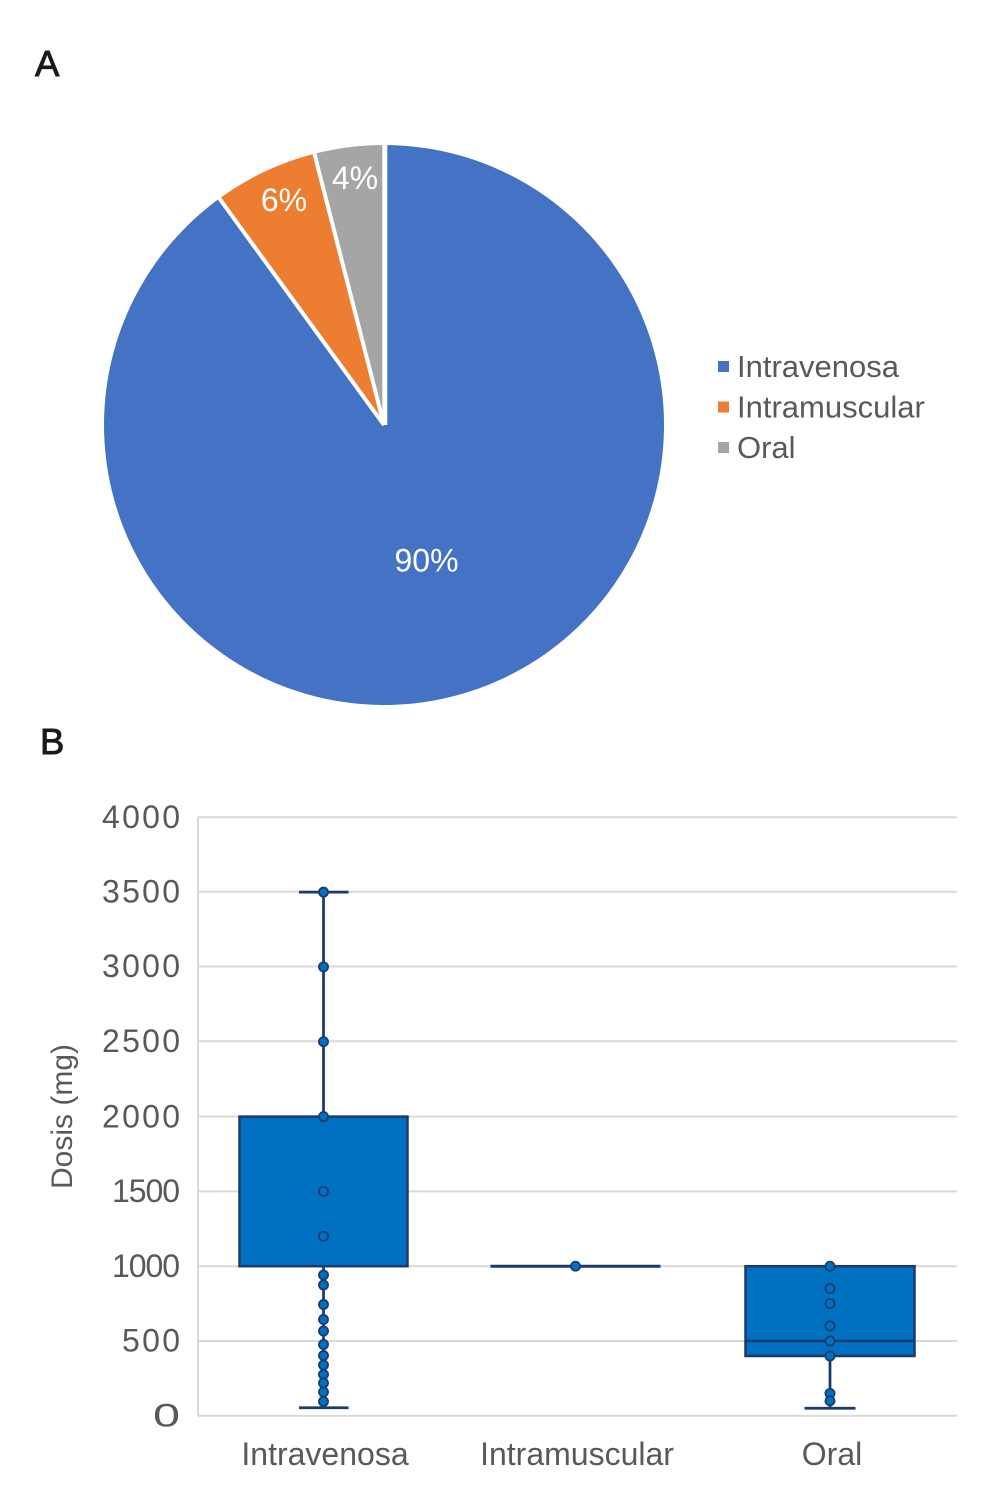 Image resolution: width=992 pixels, height=1499 pixels. Describe the element at coordinates (141, 966) in the screenshot. I see `svg-text: 3000` at that location.